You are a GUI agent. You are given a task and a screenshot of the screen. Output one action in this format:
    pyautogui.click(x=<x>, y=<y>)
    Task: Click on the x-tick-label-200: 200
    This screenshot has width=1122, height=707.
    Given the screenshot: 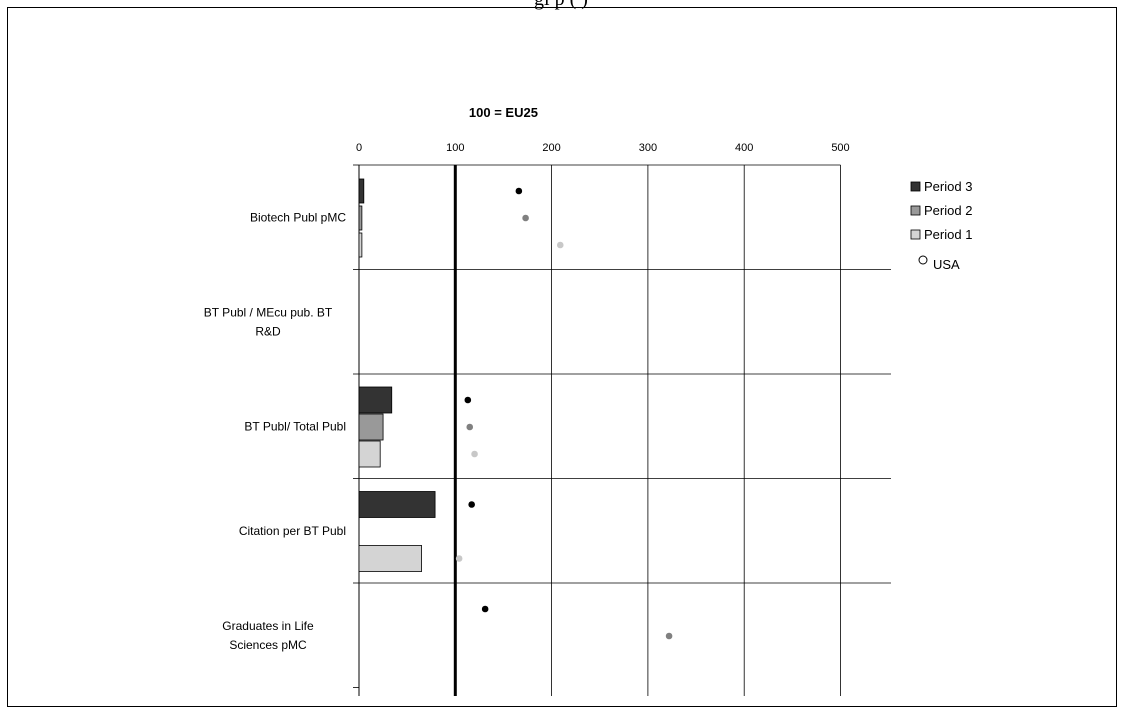 What is the action you would take?
    pyautogui.click(x=551, y=148)
    